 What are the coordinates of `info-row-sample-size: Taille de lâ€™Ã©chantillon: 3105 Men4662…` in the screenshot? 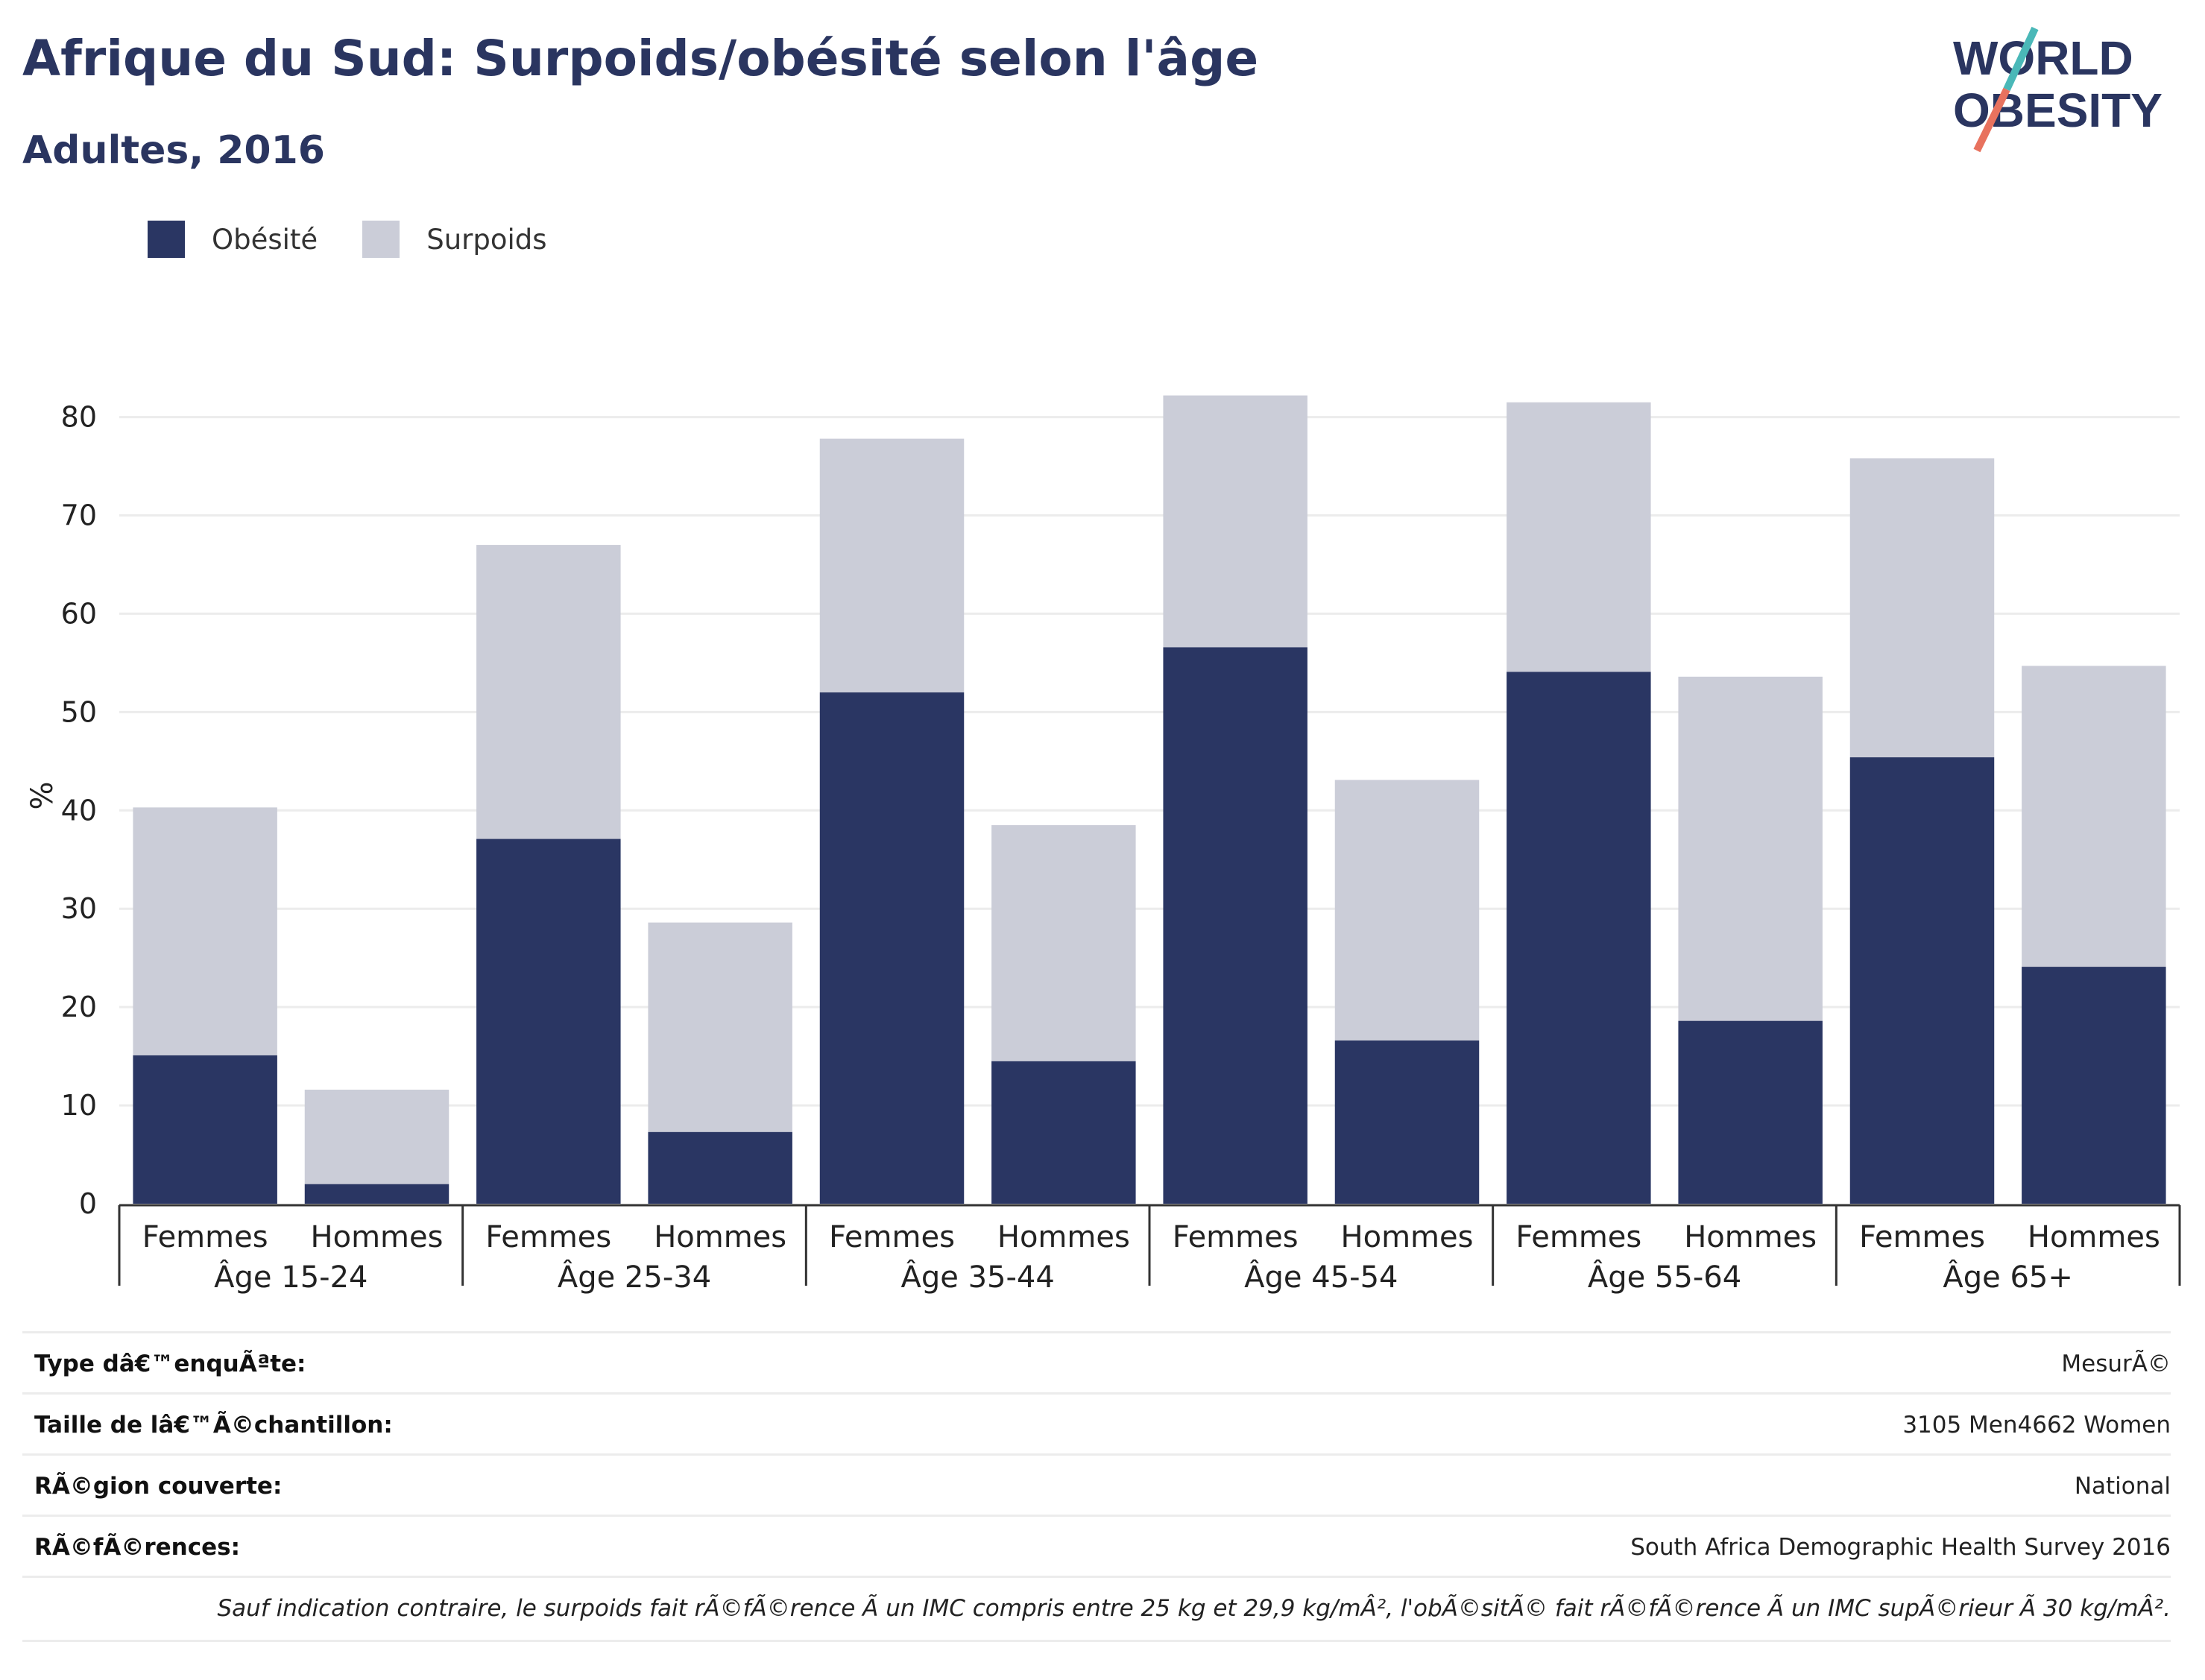 It's located at (1096, 1424).